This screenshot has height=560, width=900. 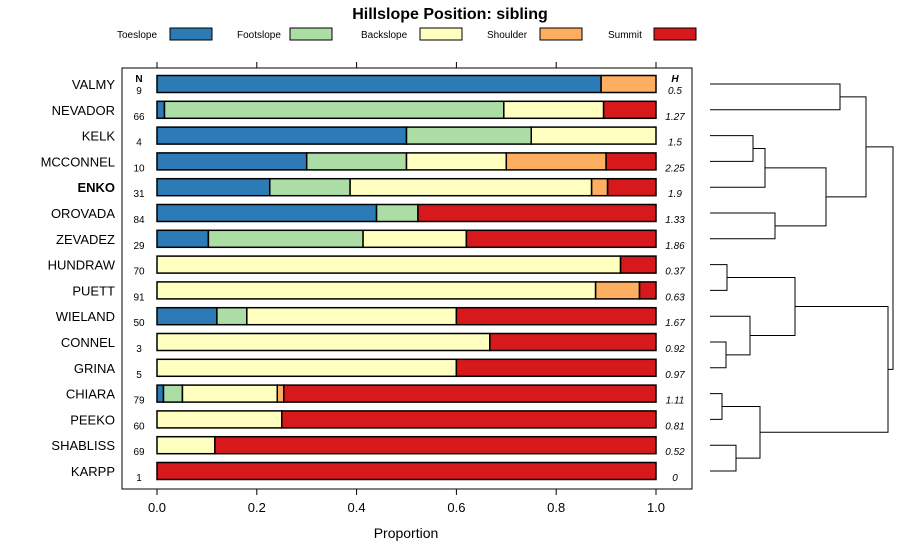 What do you see at coordinates (93, 84) in the screenshot?
I see `row-label: VALMY` at bounding box center [93, 84].